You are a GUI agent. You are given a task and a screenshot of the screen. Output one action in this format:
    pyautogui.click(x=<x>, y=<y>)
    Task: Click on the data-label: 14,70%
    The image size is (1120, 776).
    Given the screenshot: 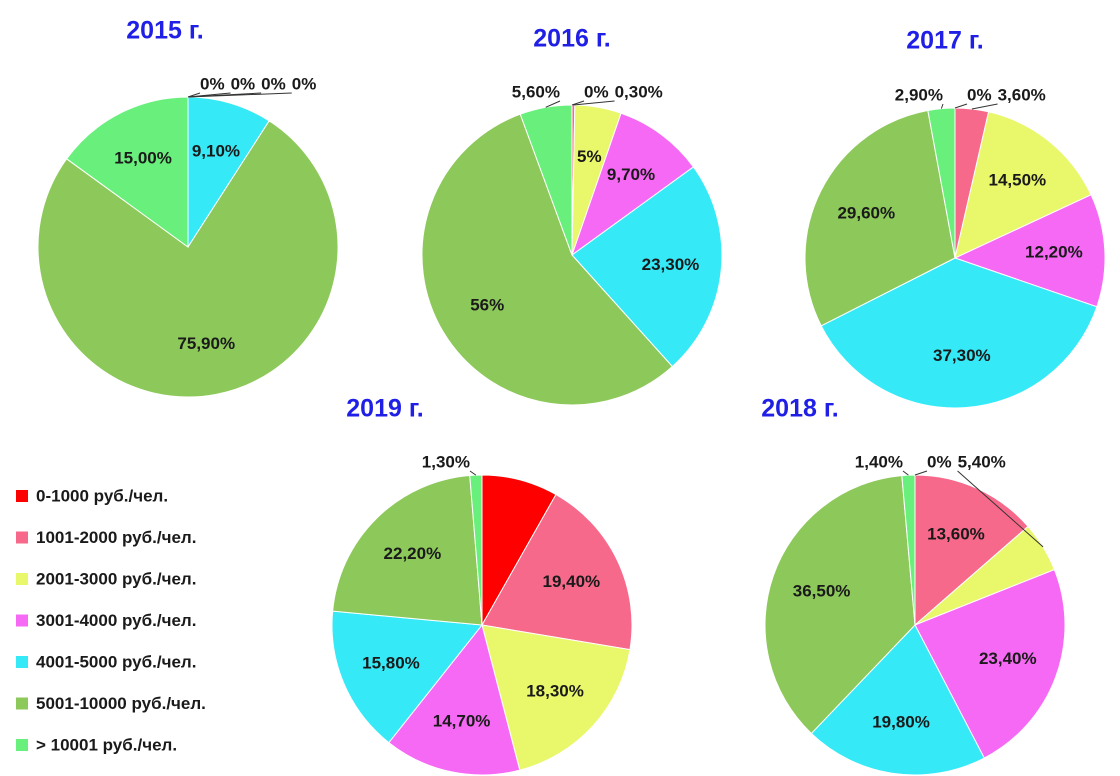 What is the action you would take?
    pyautogui.click(x=462, y=720)
    